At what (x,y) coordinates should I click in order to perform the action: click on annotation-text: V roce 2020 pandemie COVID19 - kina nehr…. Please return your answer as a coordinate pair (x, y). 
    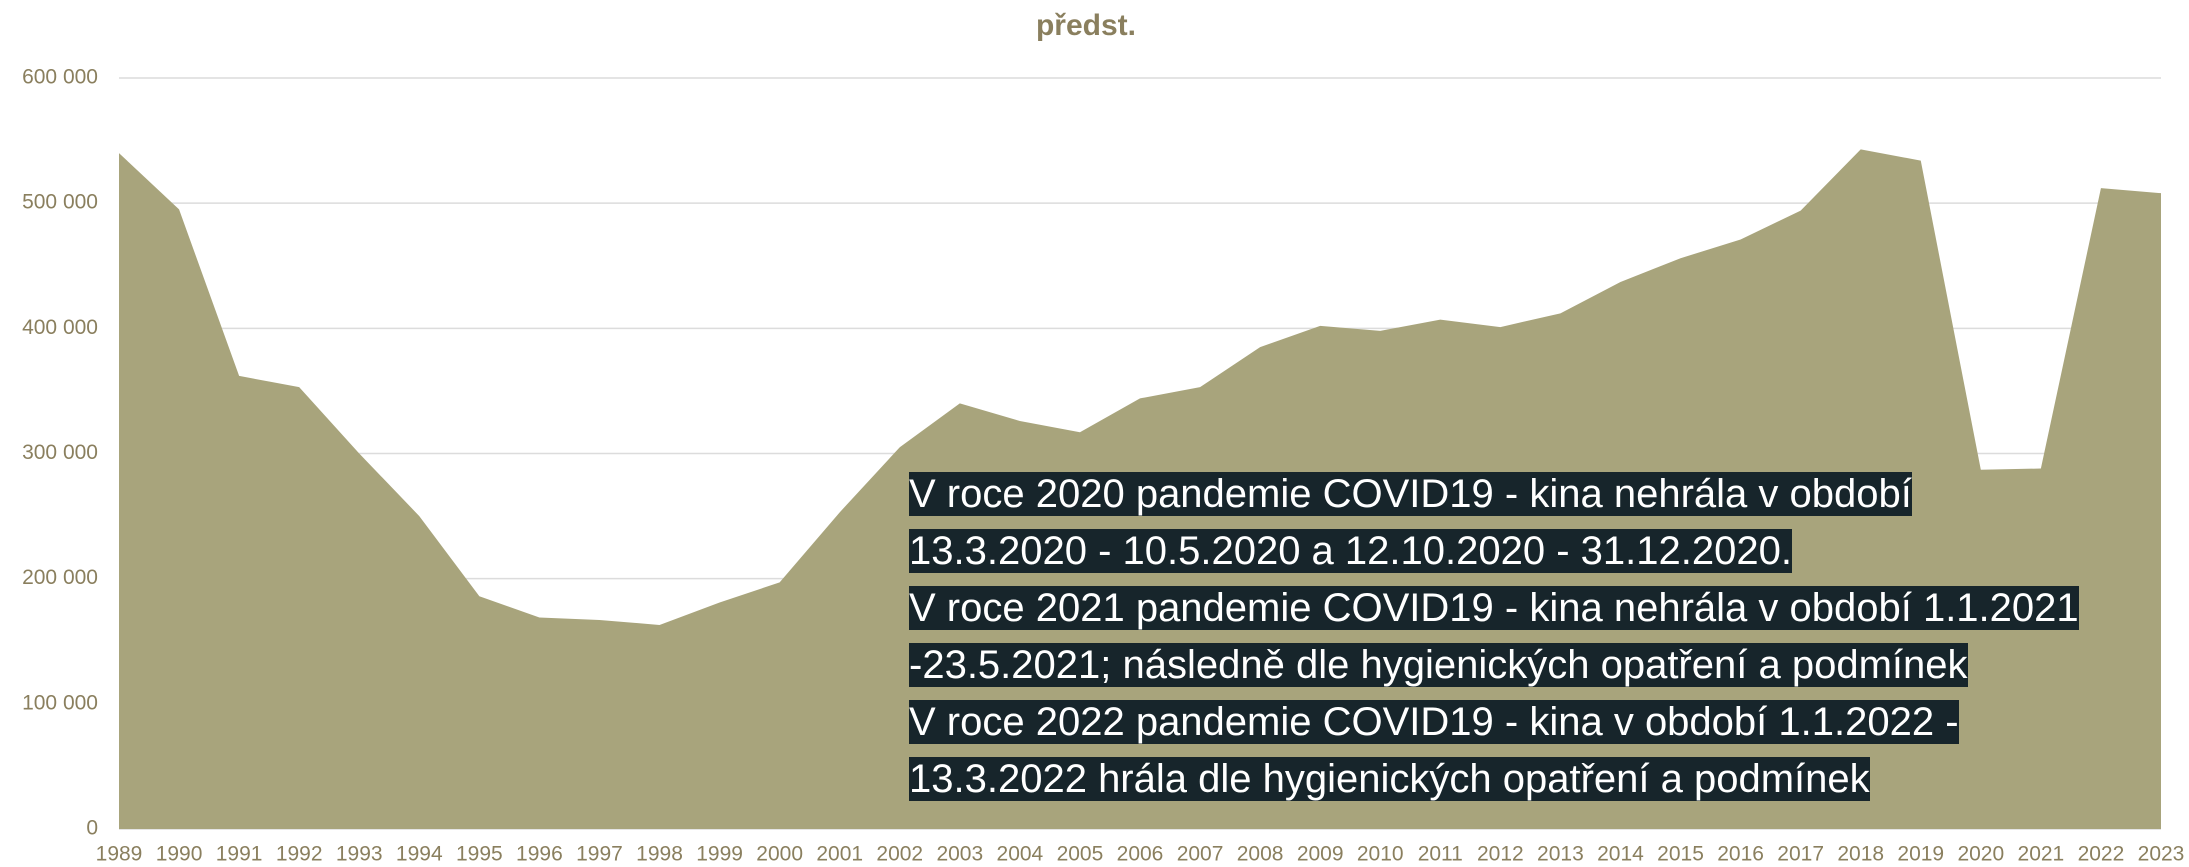
    Looking at the image, I should click on (1410, 494).